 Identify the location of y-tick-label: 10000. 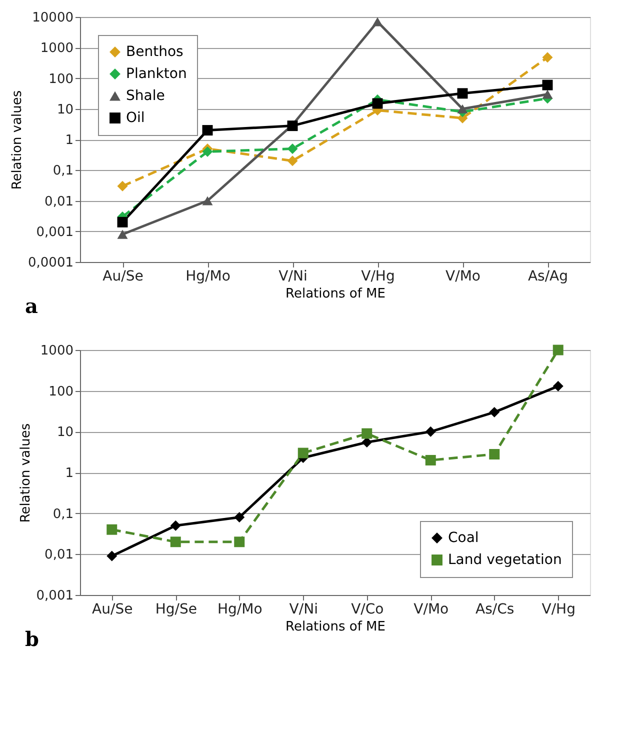
(53, 18).